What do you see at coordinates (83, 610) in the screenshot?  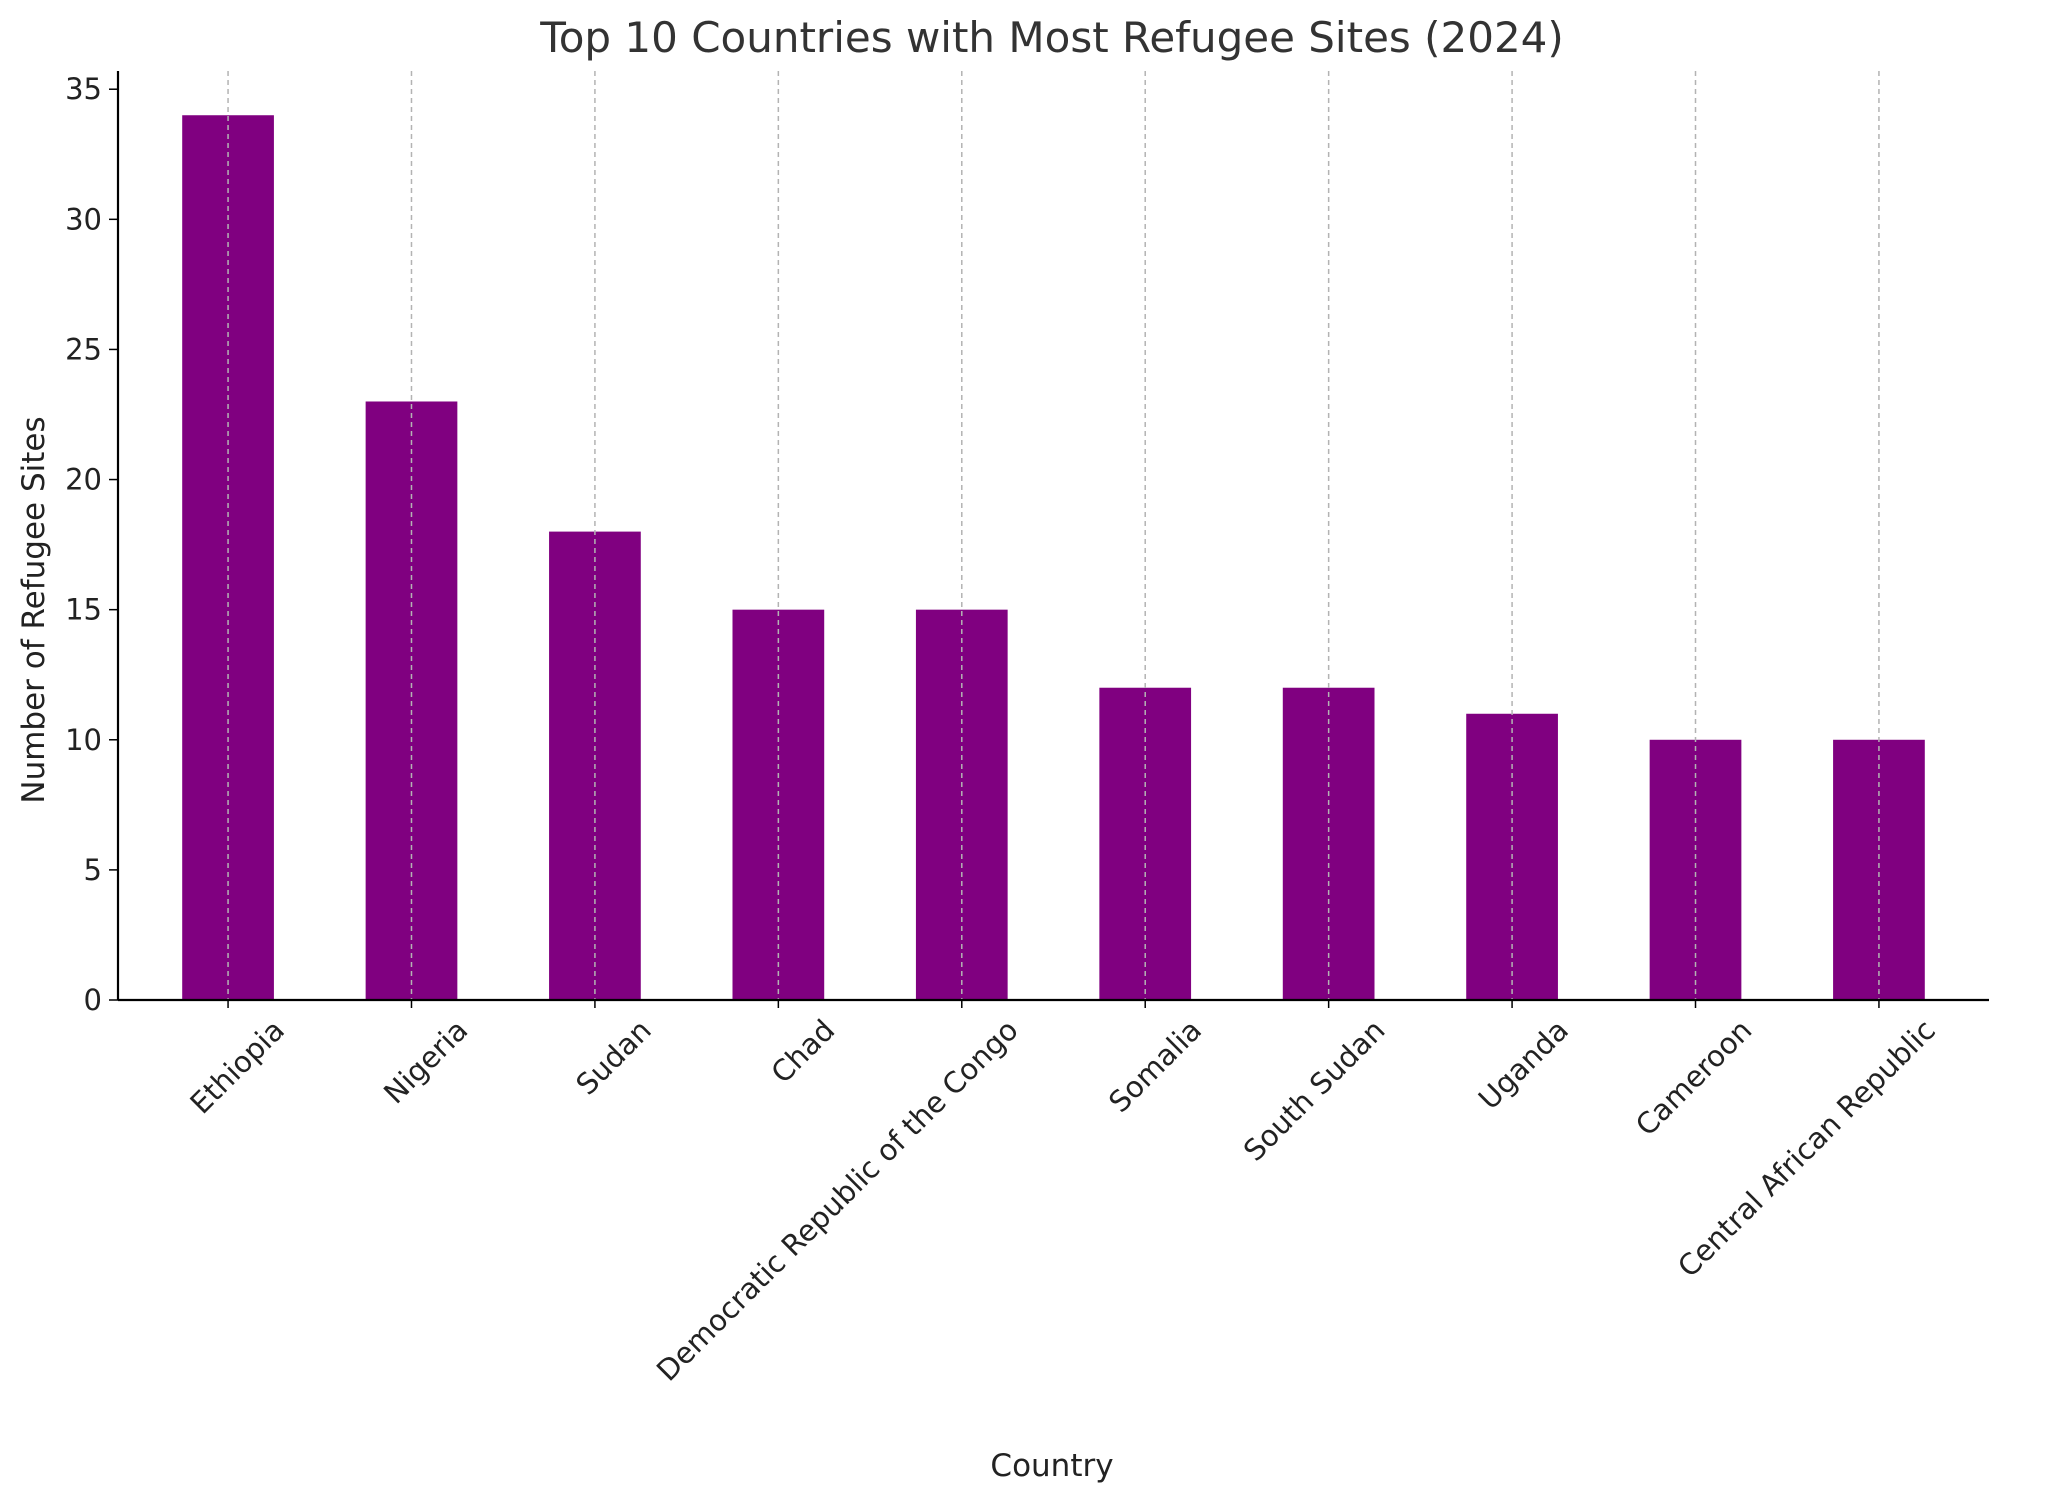 I see `y-tick-label: 15` at bounding box center [83, 610].